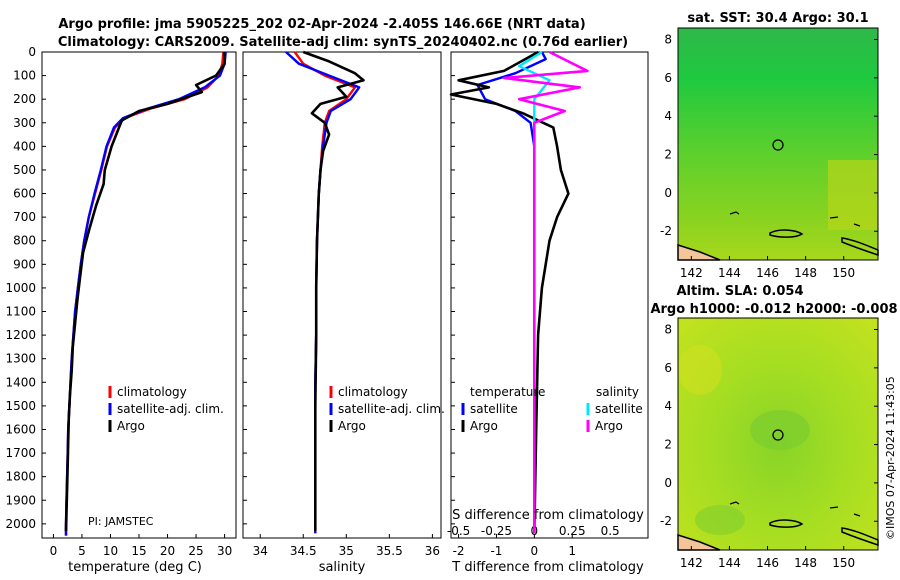 This screenshot has height=580, width=900. I want to click on depth-tick-label: 1400, so click(20, 382).